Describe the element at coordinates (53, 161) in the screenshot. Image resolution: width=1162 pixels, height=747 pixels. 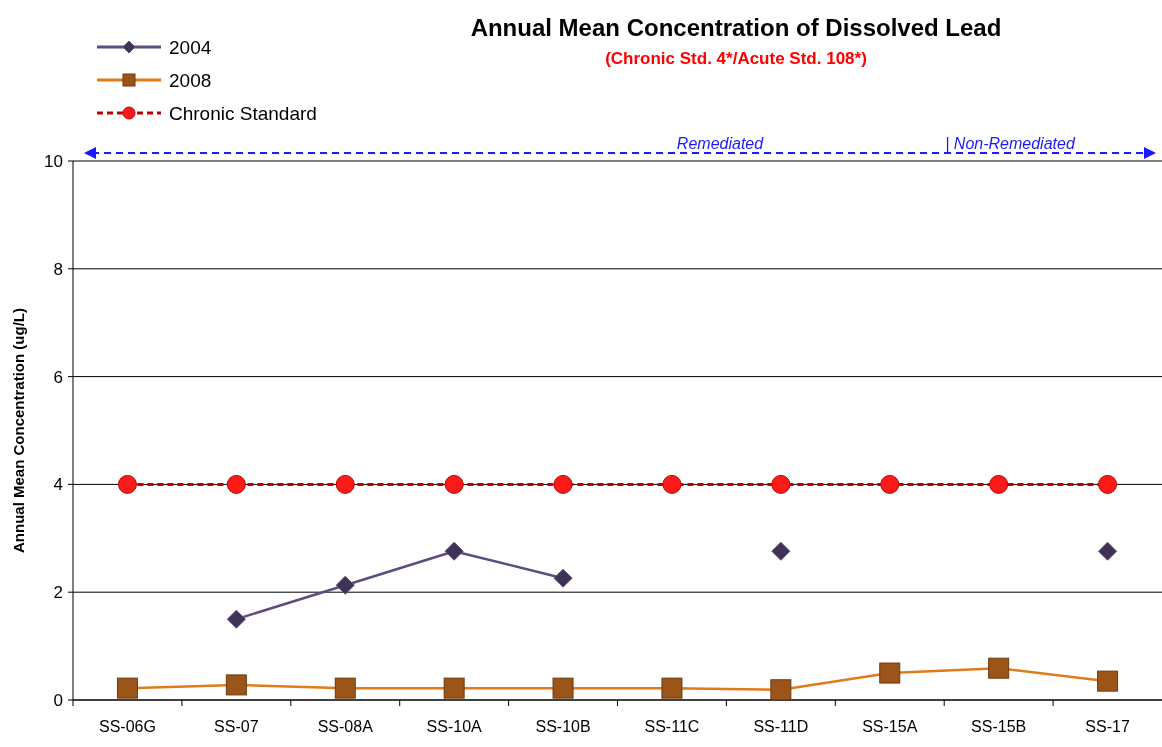
I see `y-tick-label: 10` at that location.